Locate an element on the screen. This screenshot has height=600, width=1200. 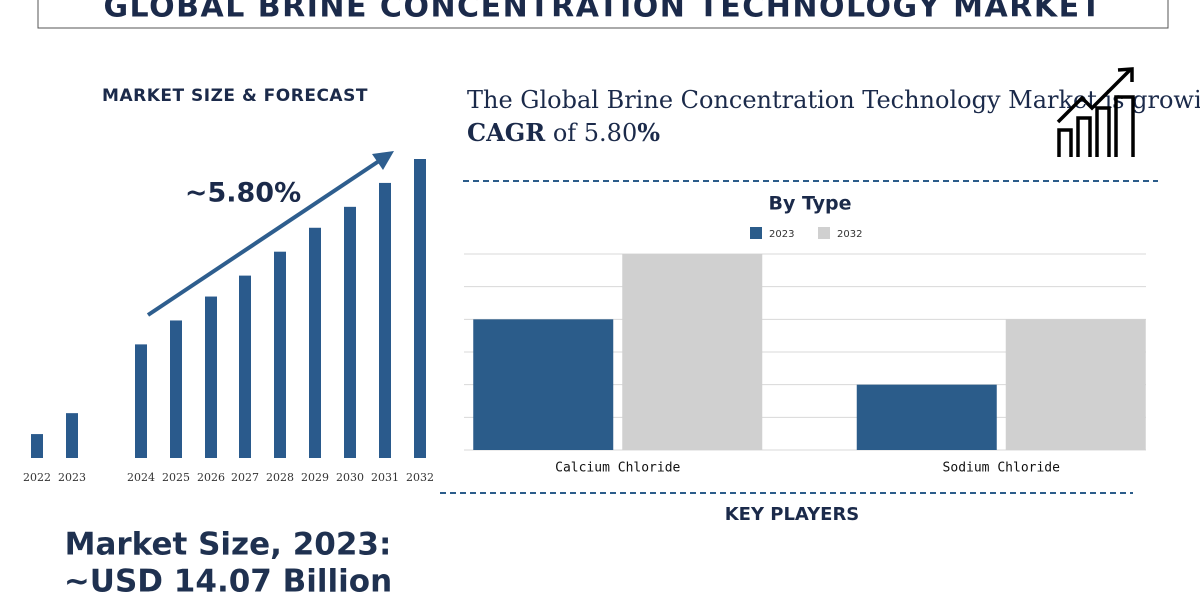
legend-label: 2023 is located at coordinates (781, 234).